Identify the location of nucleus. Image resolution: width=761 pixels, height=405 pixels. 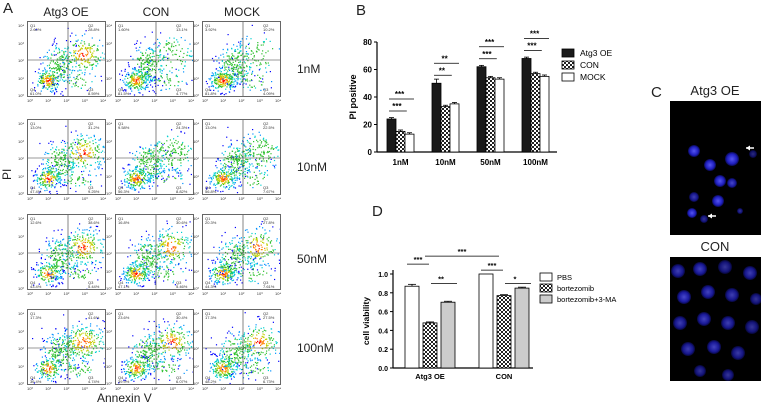
(740, 211).